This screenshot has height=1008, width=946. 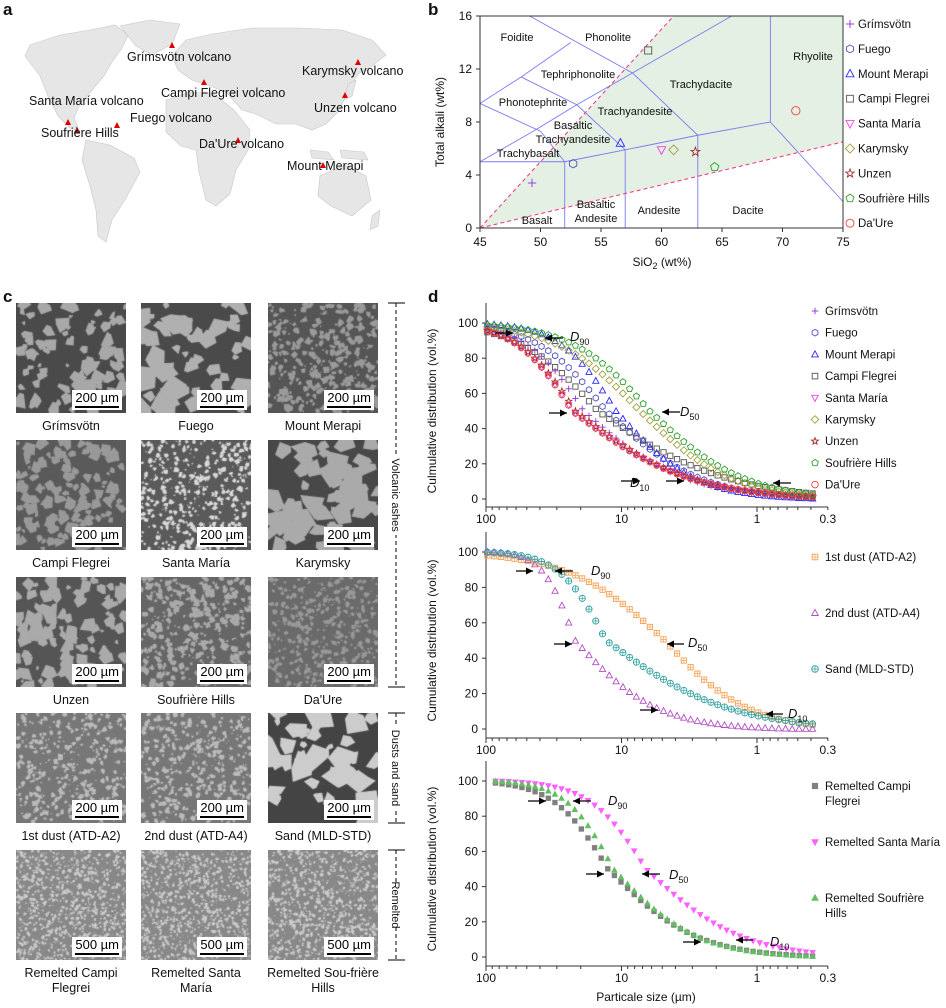 What do you see at coordinates (468, 175) in the screenshot?
I see `y-tick-label: 4` at bounding box center [468, 175].